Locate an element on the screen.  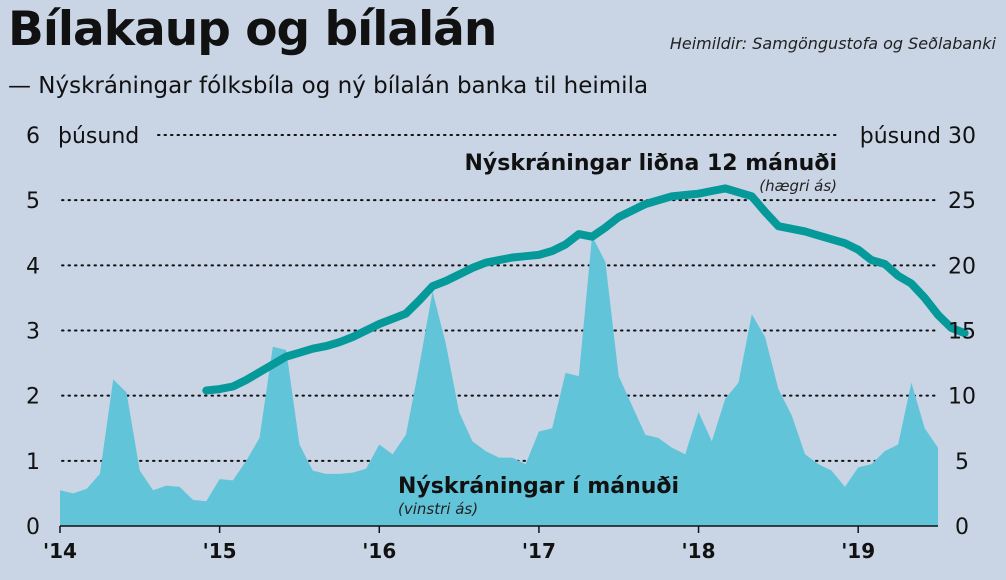
left-axis-unit: þúsund is located at coordinates (98, 136).